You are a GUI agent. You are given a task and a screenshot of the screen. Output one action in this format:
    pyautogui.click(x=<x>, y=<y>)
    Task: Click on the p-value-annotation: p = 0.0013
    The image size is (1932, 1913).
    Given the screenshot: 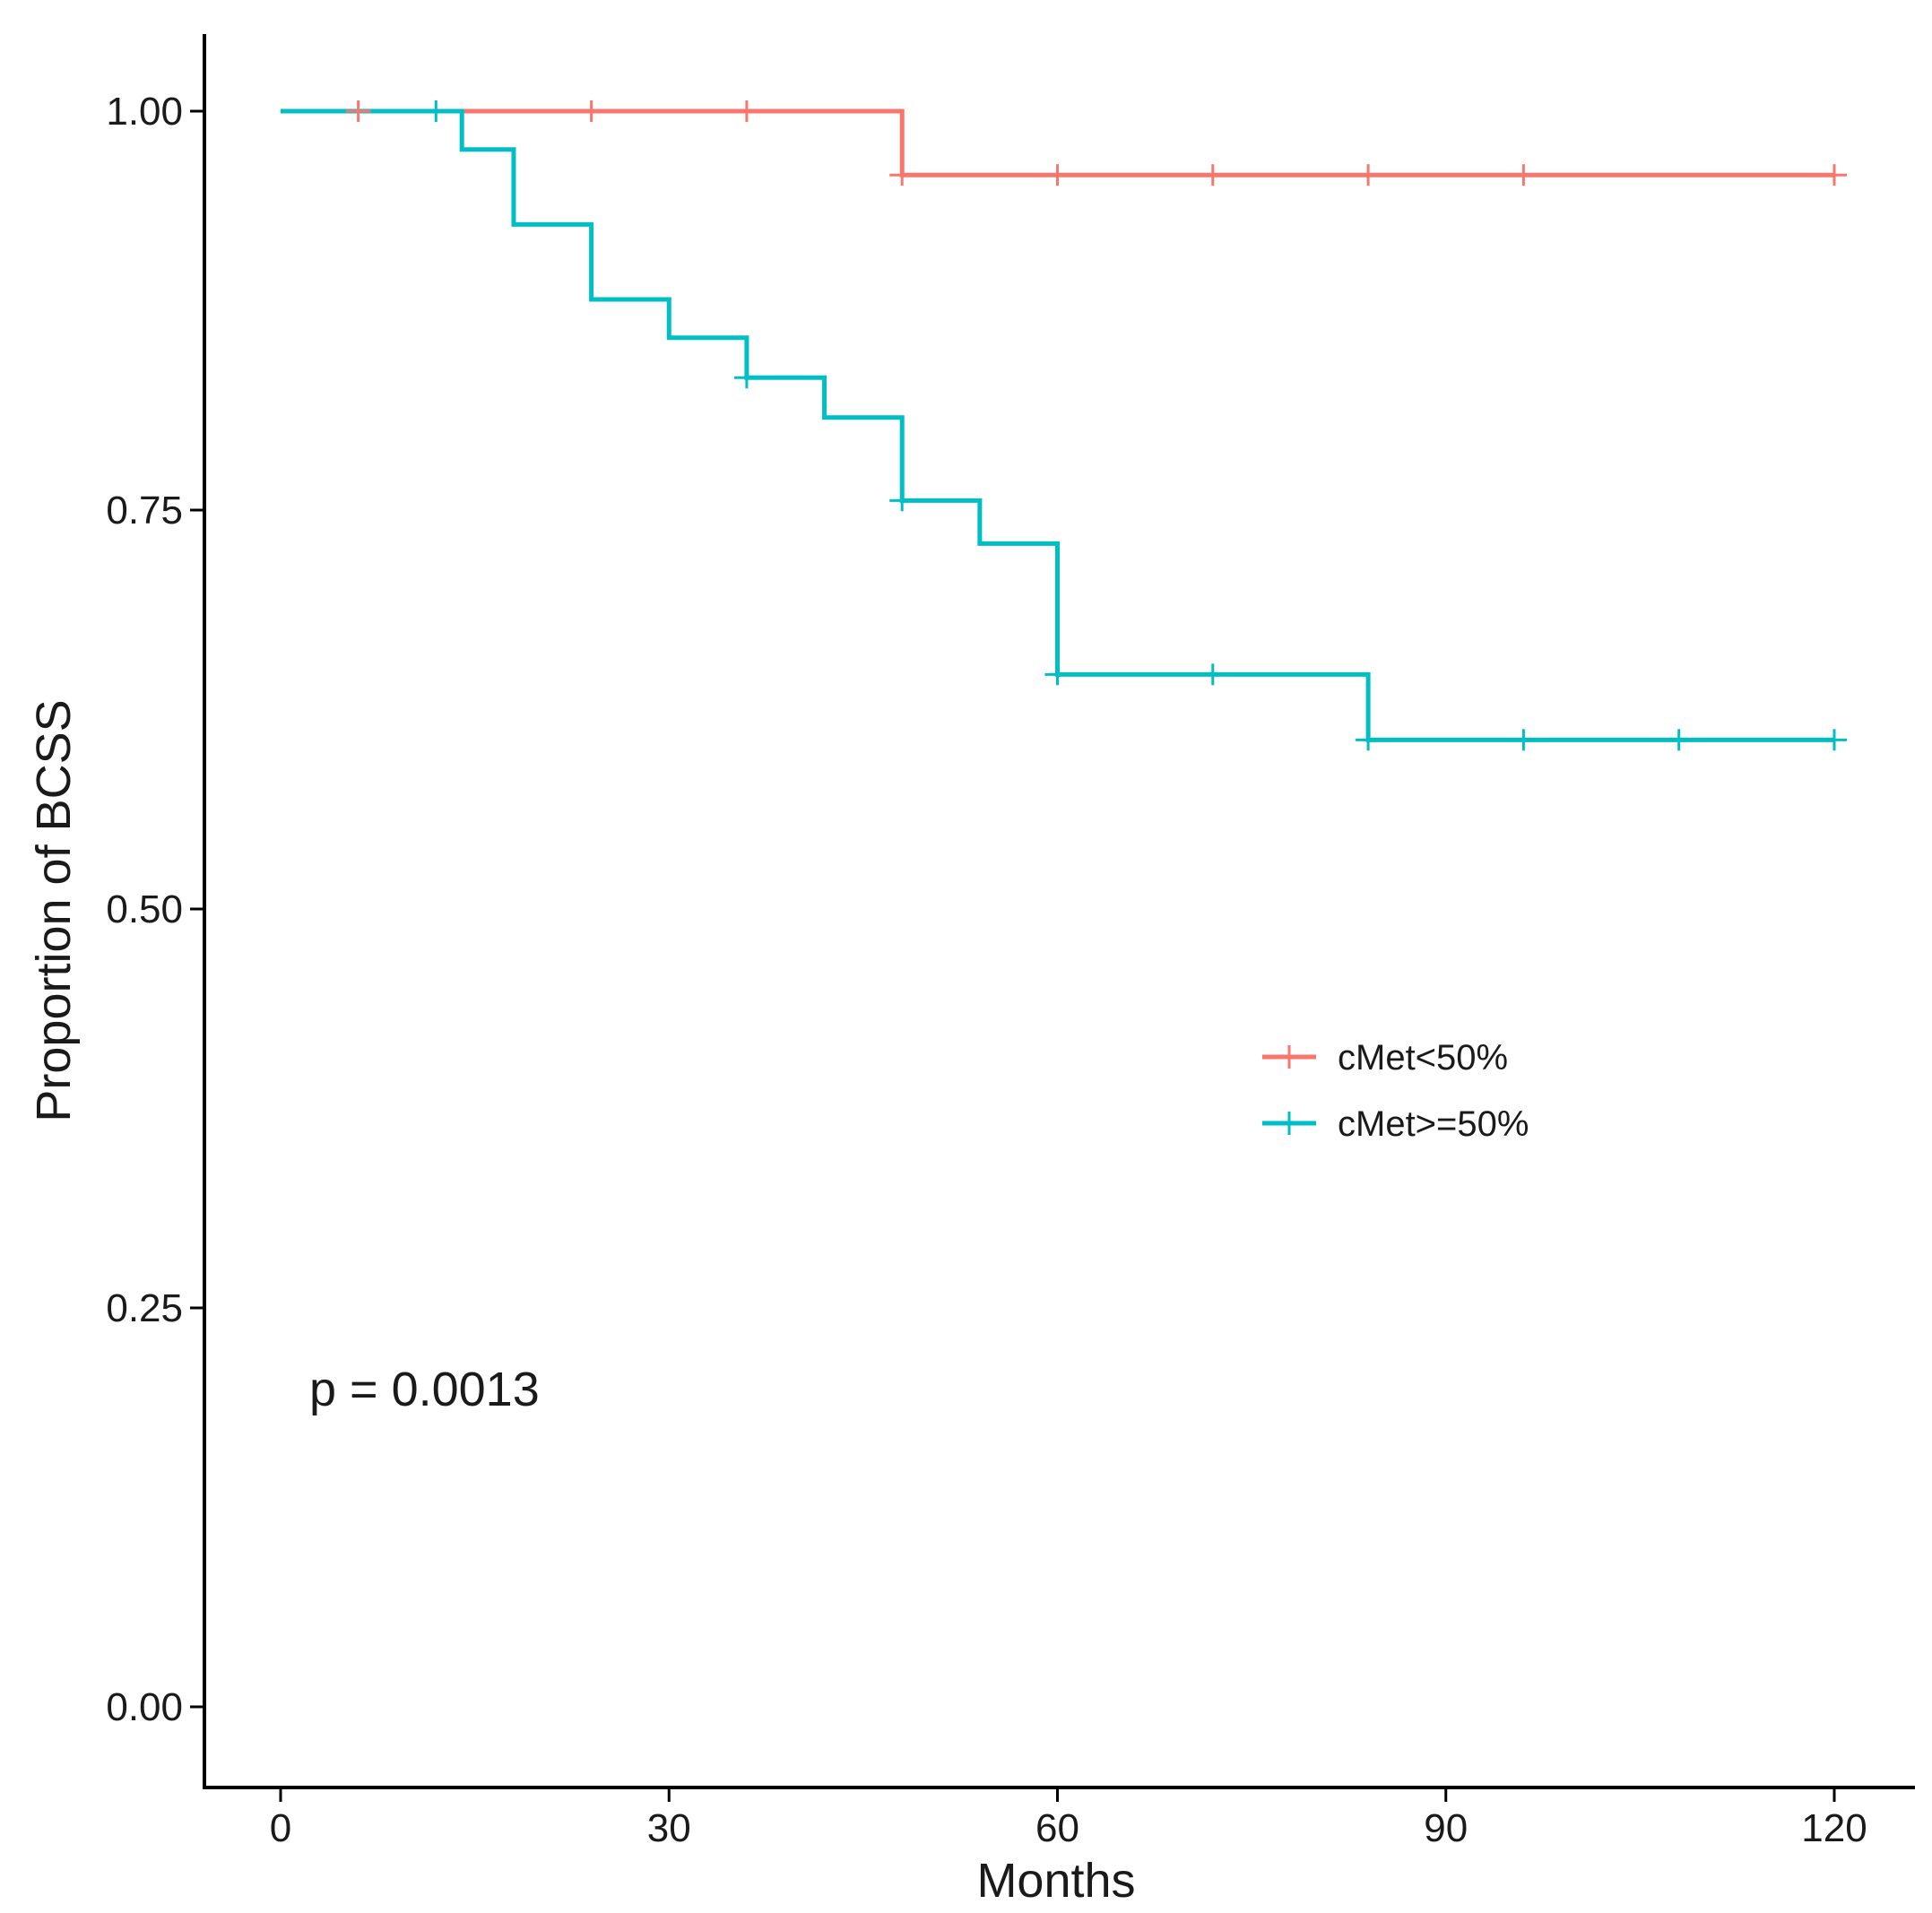 What is the action you would take?
    pyautogui.click(x=424, y=1389)
    